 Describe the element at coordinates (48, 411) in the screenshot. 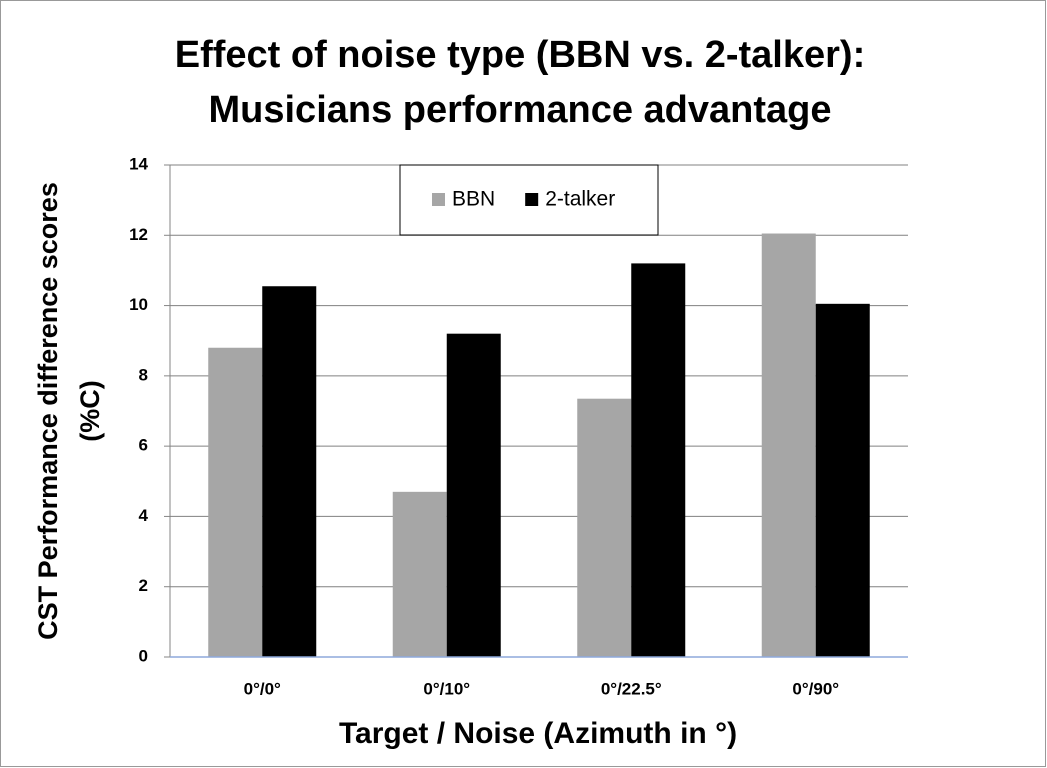

I see `y-axis-label: CST Performance difference scores` at that location.